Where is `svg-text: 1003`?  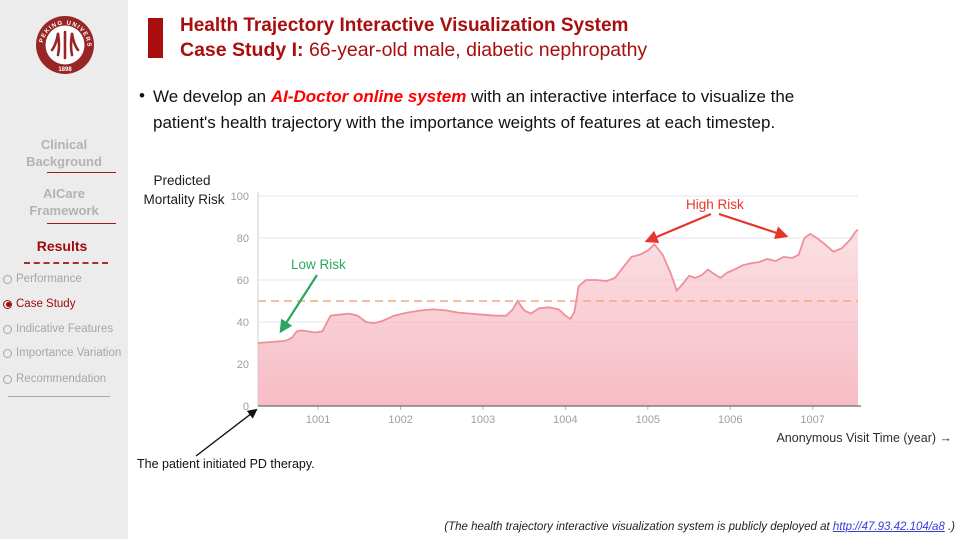
svg-text: 1003 is located at coordinates (483, 420).